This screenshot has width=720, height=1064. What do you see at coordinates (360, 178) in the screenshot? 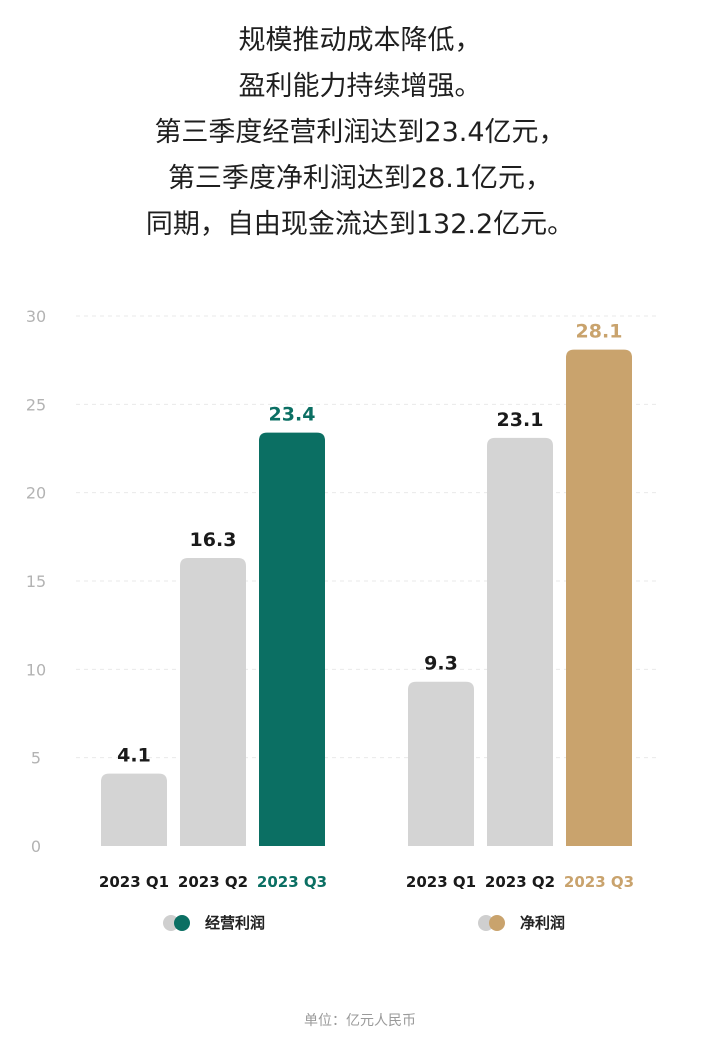
I see `headline-line-4: 第三季度净利润达到28.1亿元，` at bounding box center [360, 178].